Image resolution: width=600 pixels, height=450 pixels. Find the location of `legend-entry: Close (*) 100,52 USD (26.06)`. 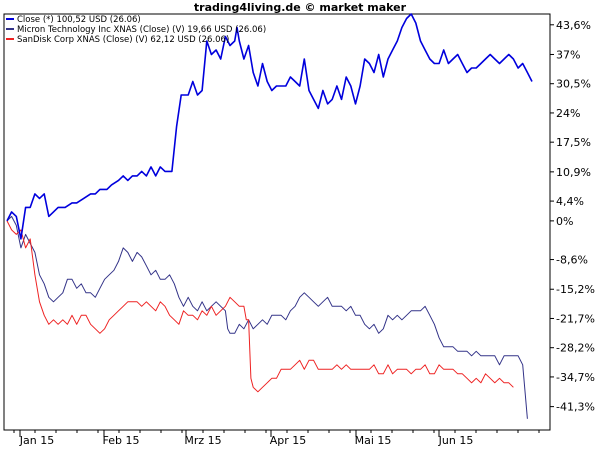

legend-entry: Close (*) 100,52 USD (26.06) is located at coordinates (79, 20).